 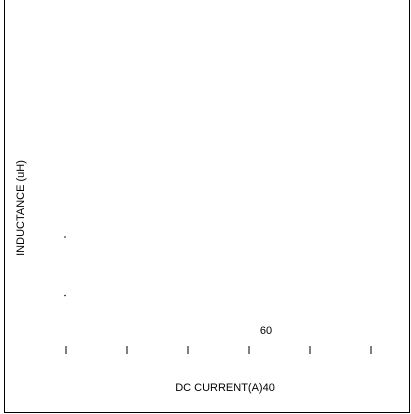 I want to click on x-axis-ticks, so click(x=218, y=350).